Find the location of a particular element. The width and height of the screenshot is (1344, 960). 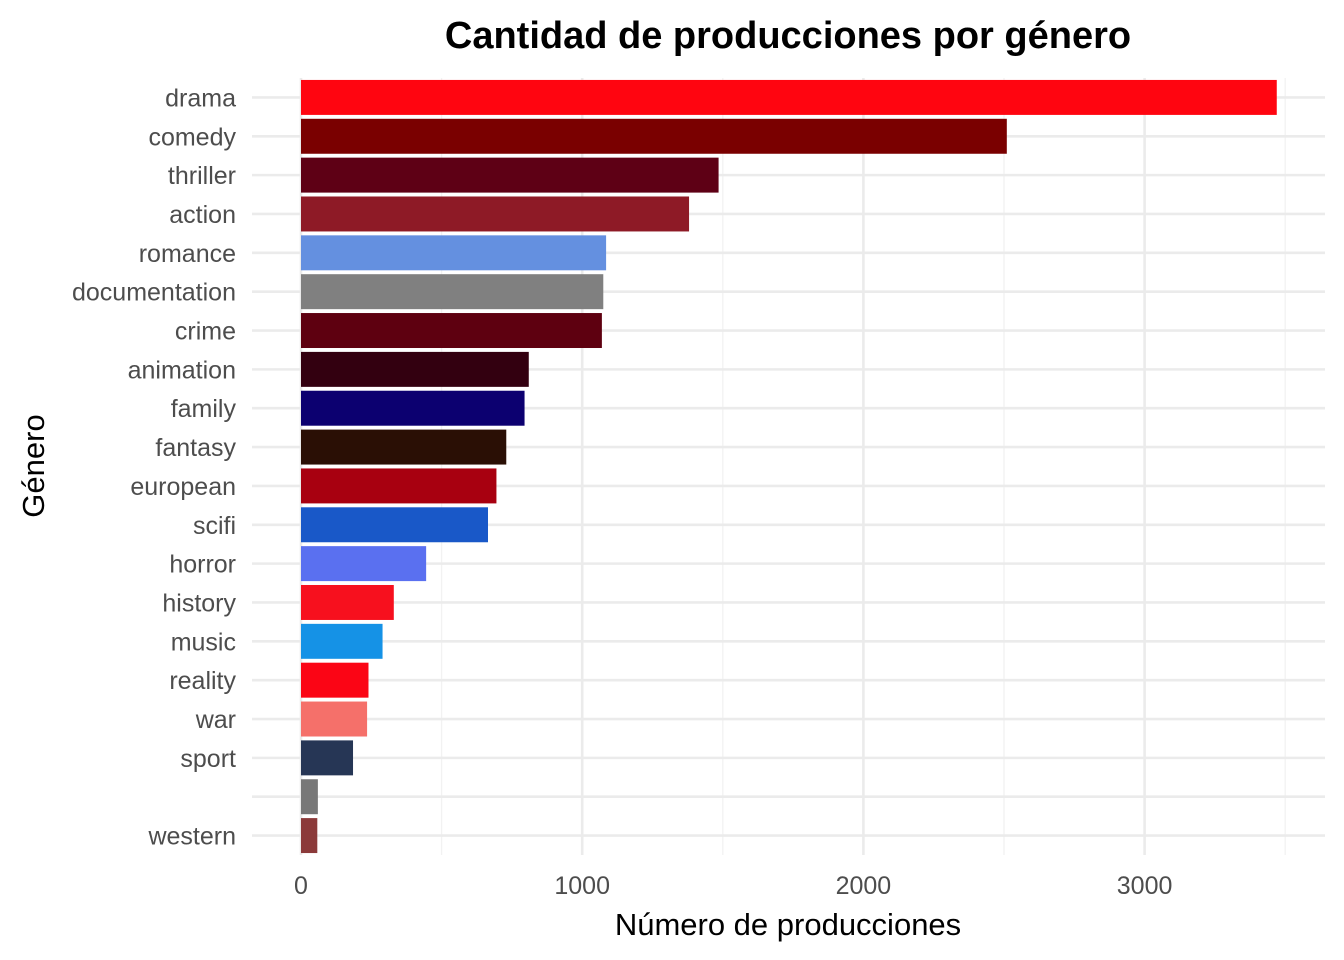

y-tick-label: romance is located at coordinates (187, 254).